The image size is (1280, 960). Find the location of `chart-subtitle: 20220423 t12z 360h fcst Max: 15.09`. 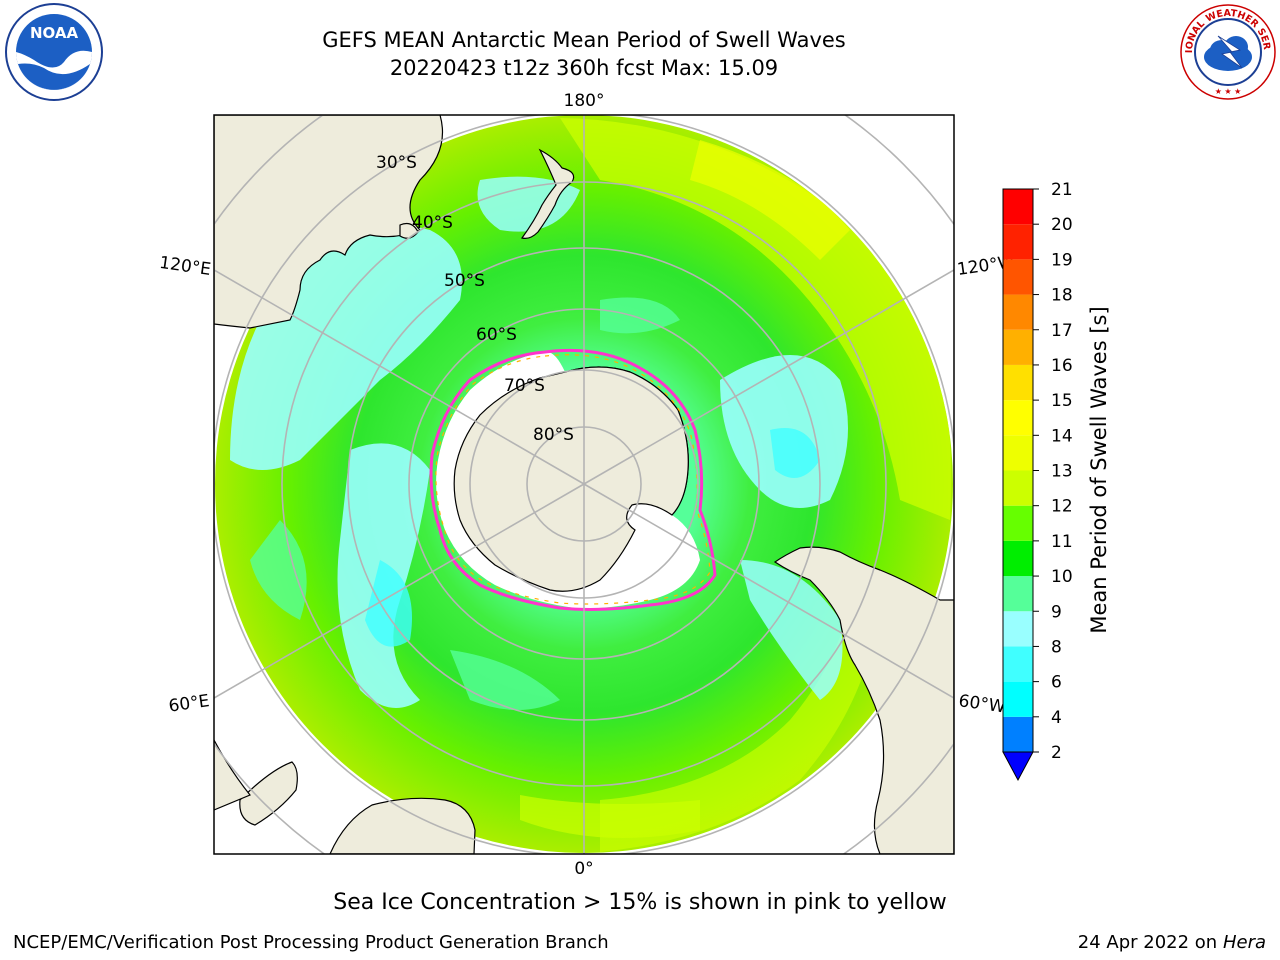

chart-subtitle: 20220423 t12z 360h fcst Max: 15.09 is located at coordinates (584, 68).